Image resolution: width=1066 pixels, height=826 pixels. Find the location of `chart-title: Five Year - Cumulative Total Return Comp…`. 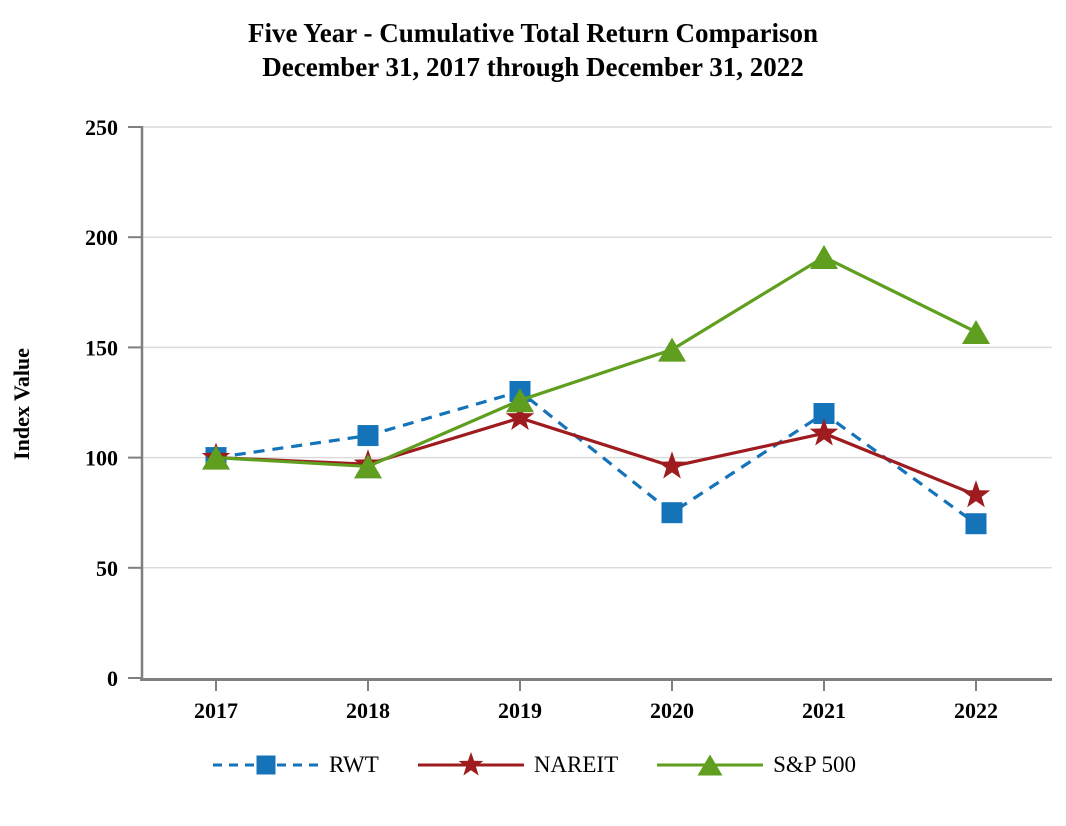

chart-title: Five Year - Cumulative Total Return Comp… is located at coordinates (533, 50).